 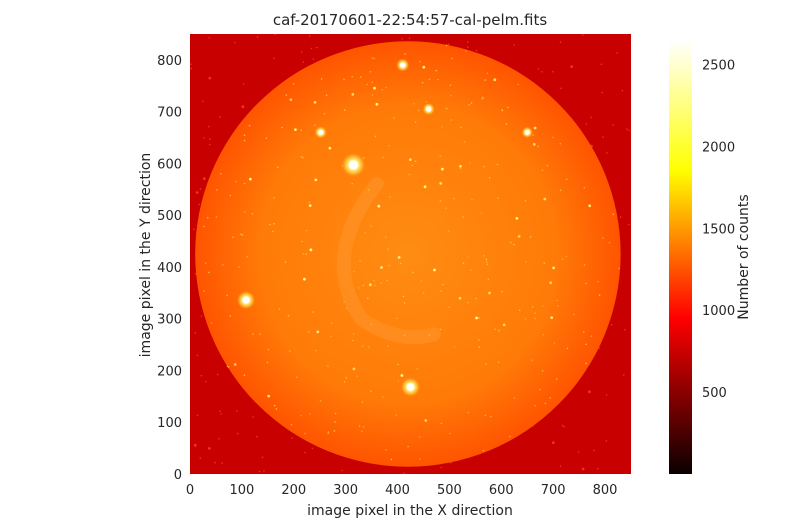 I want to click on y-tick-label: 0, so click(x=178, y=475).